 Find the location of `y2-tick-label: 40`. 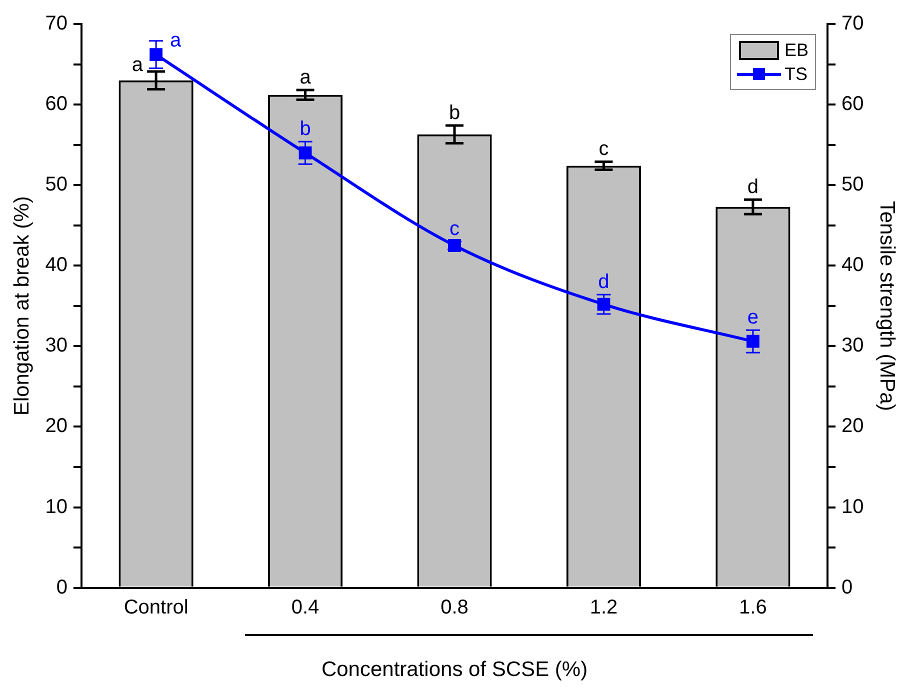

y2-tick-label: 40 is located at coordinates (853, 265).